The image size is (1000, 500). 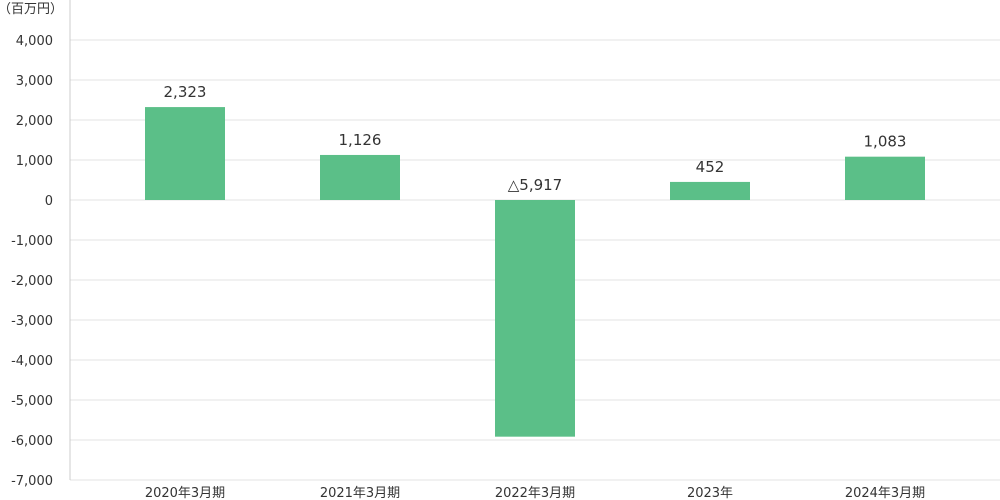 What do you see at coordinates (31, 9) in the screenshot?
I see `unit-label: （百万円）` at bounding box center [31, 9].